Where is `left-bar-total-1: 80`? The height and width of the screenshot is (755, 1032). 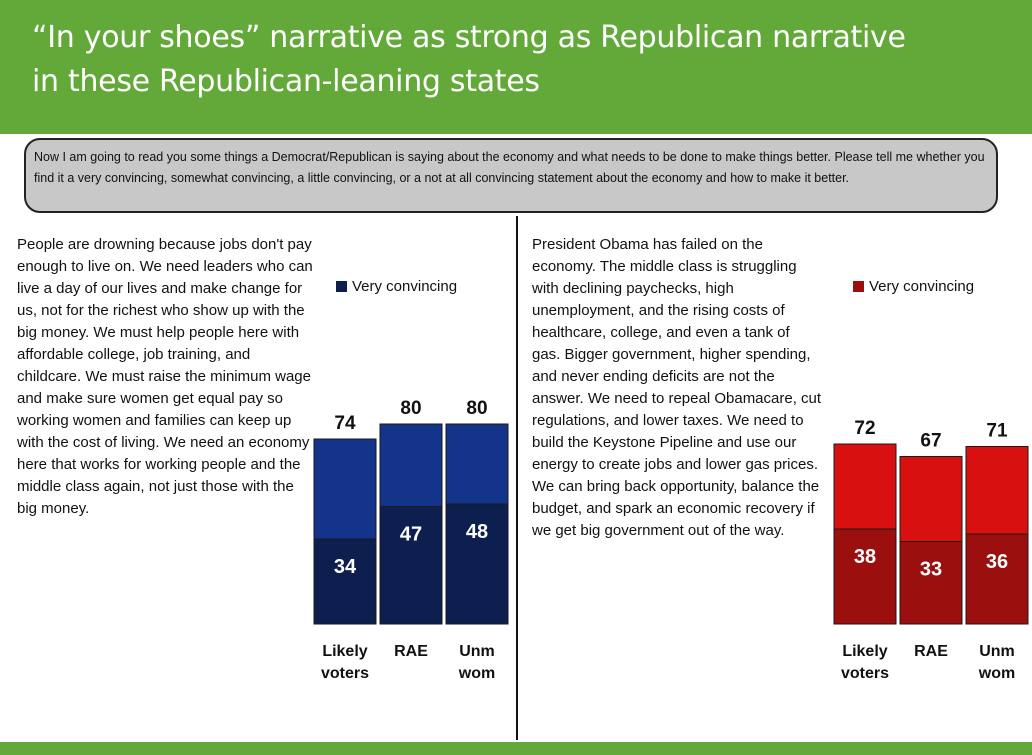
left-bar-total-1: 80 is located at coordinates (410, 408).